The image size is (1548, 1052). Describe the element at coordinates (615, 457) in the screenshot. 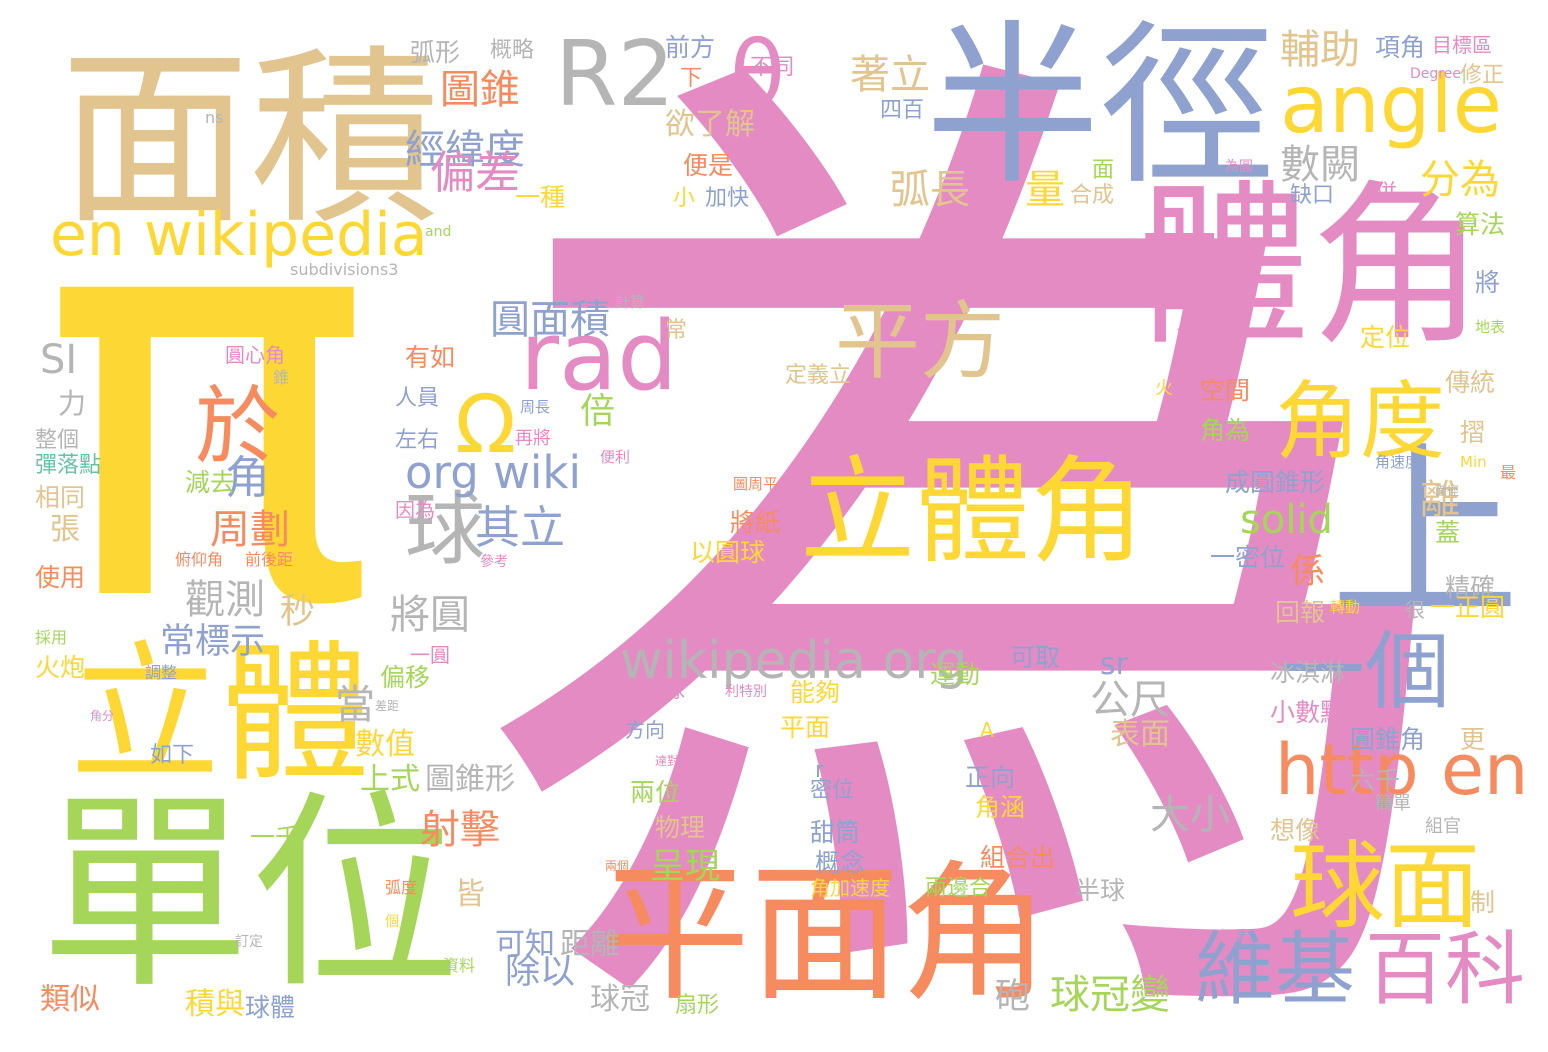

I see `cloud-word: 便利` at that location.